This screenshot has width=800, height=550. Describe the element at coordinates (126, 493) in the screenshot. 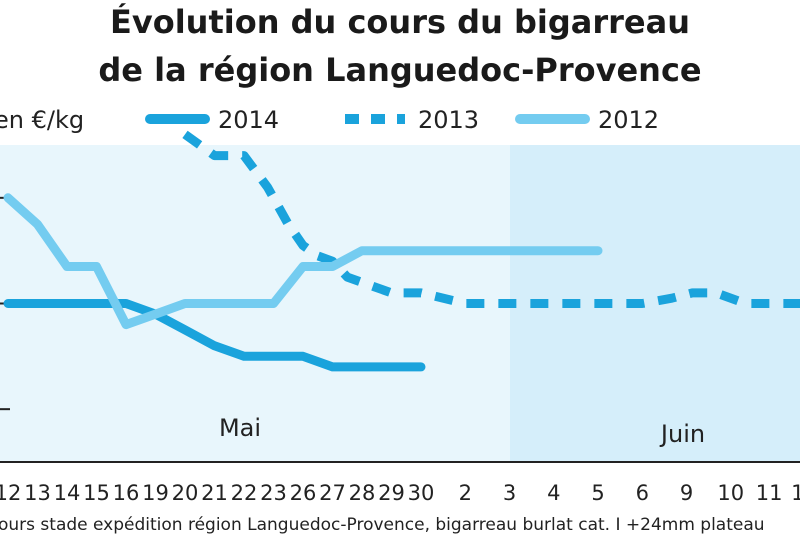

I see `x-tick-label: 16` at that location.